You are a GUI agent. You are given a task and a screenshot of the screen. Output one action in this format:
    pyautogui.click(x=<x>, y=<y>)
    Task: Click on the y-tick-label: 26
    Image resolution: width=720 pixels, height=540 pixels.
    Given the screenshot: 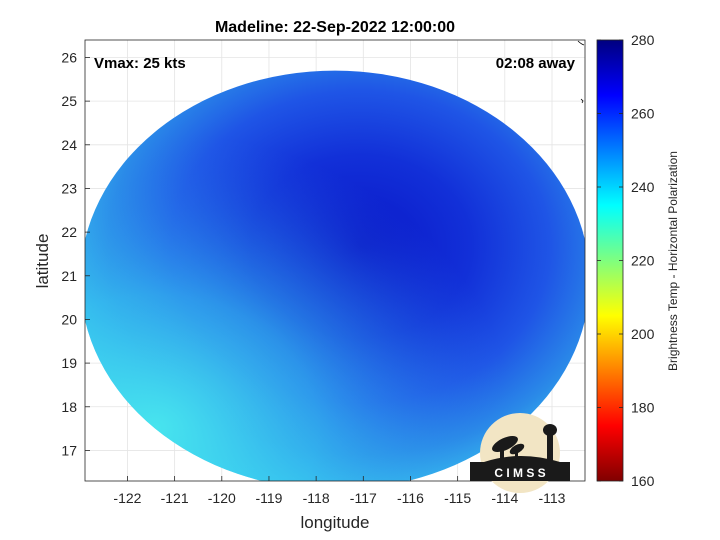 What is the action you would take?
    pyautogui.click(x=69, y=57)
    